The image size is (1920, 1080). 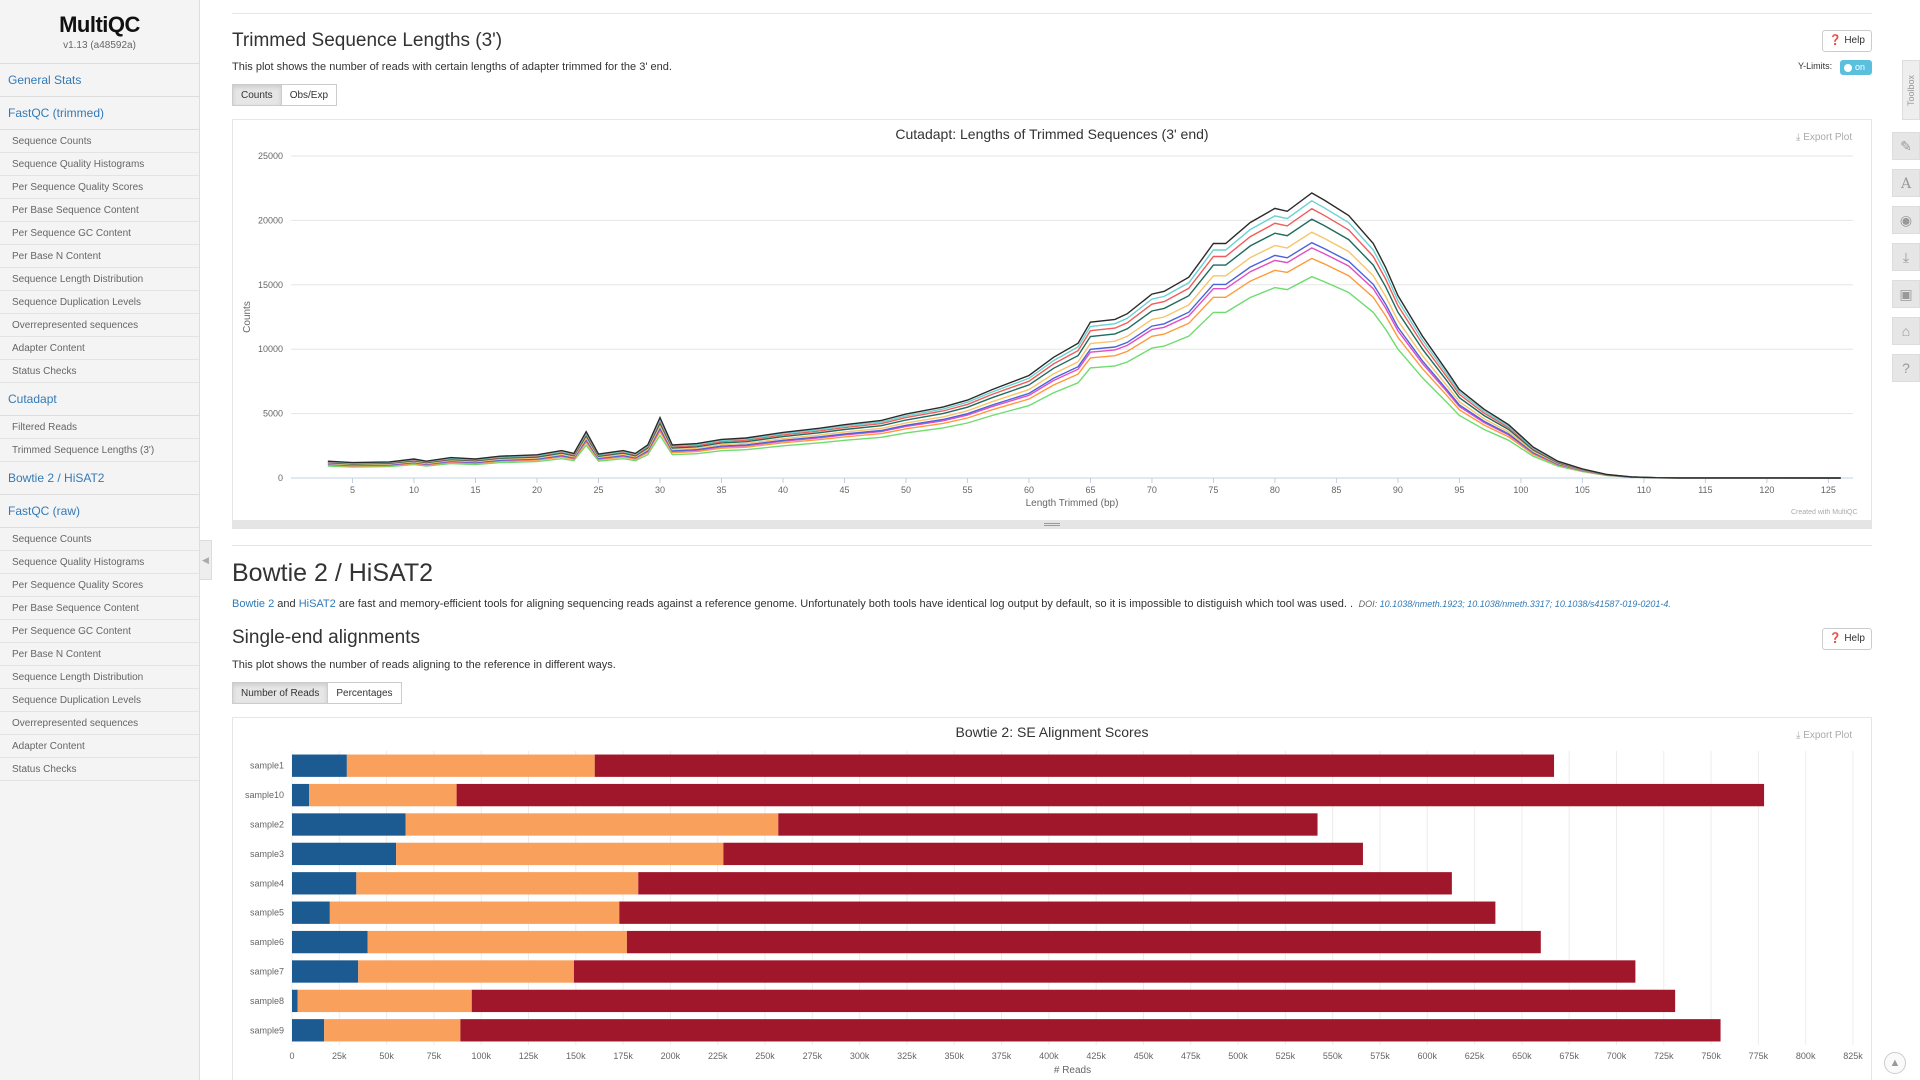 I want to click on plot-resize-handle, so click(x=1052, y=525).